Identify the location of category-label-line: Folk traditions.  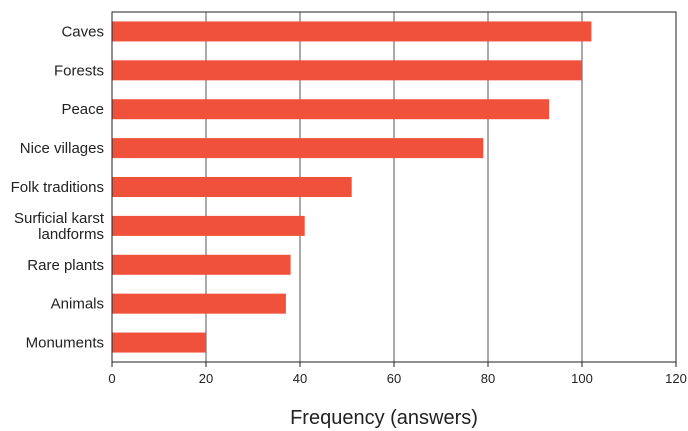
(57, 187).